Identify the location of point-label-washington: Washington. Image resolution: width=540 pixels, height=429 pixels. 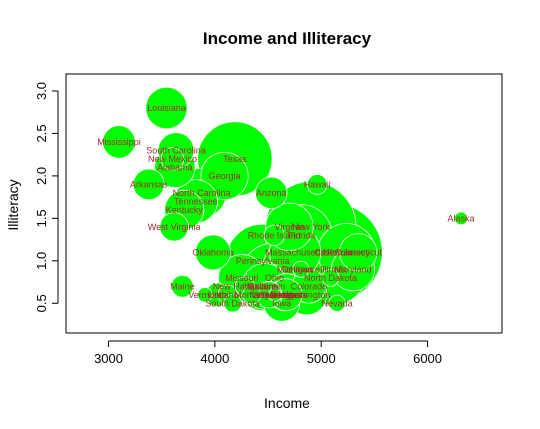
(306, 295).